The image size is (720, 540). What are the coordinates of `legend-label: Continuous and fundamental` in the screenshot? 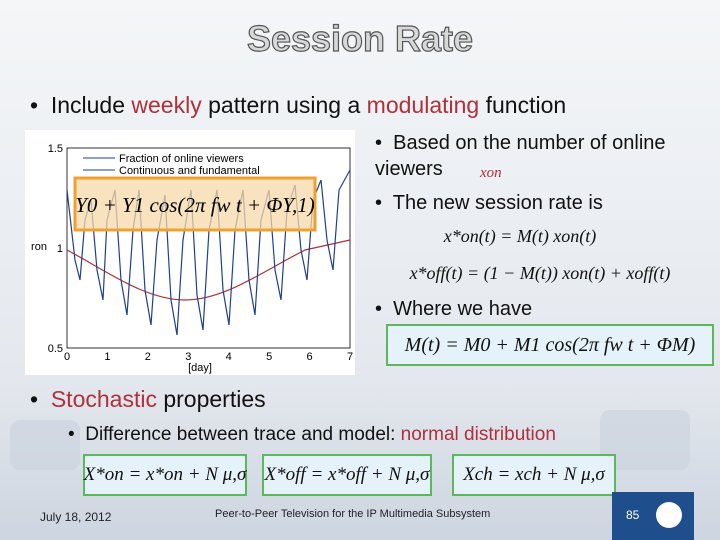 It's located at (189, 171).